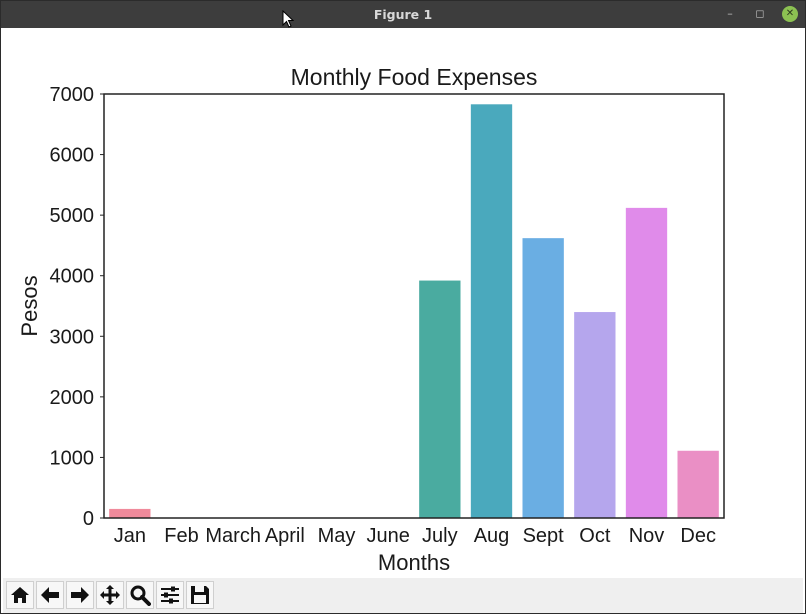  Describe the element at coordinates (285, 536) in the screenshot. I see `x-tick-label: April` at that location.